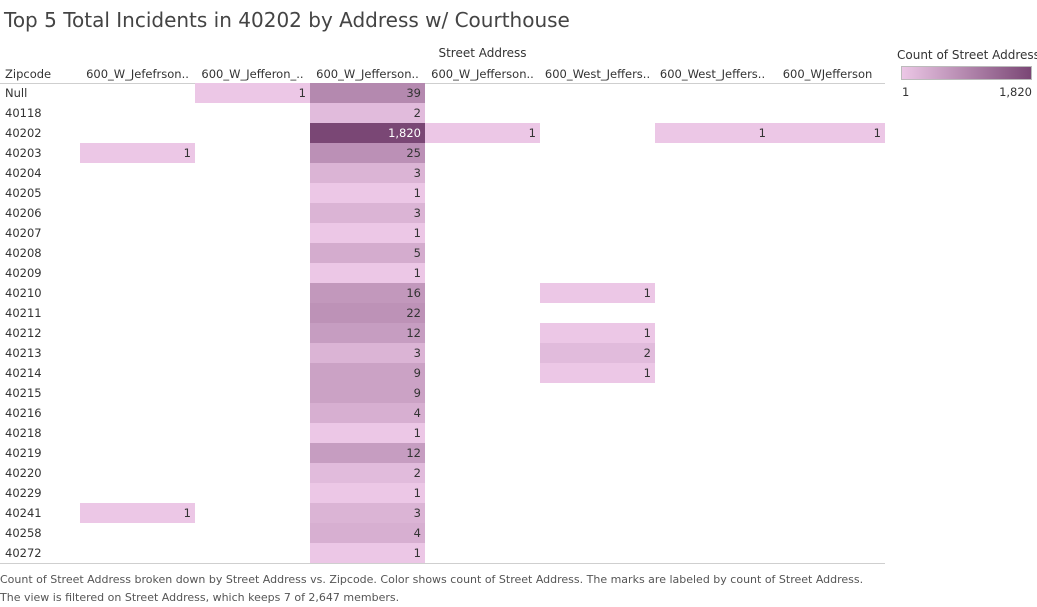  I want to click on row-label: 40205, so click(23, 193).